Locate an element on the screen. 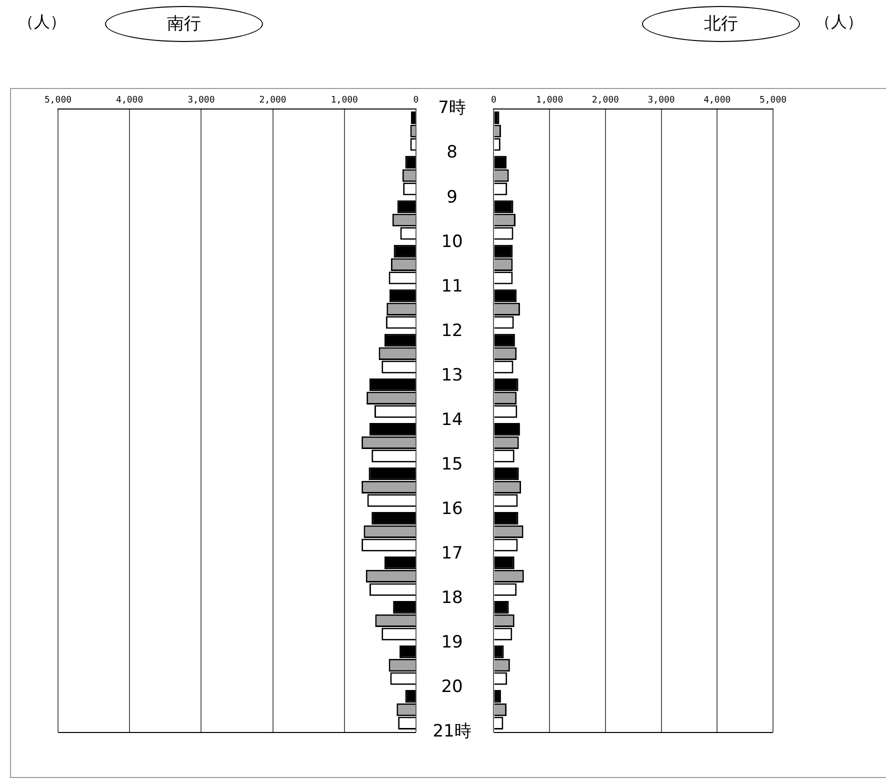  y-tick-label: 20 is located at coordinates (452, 686).